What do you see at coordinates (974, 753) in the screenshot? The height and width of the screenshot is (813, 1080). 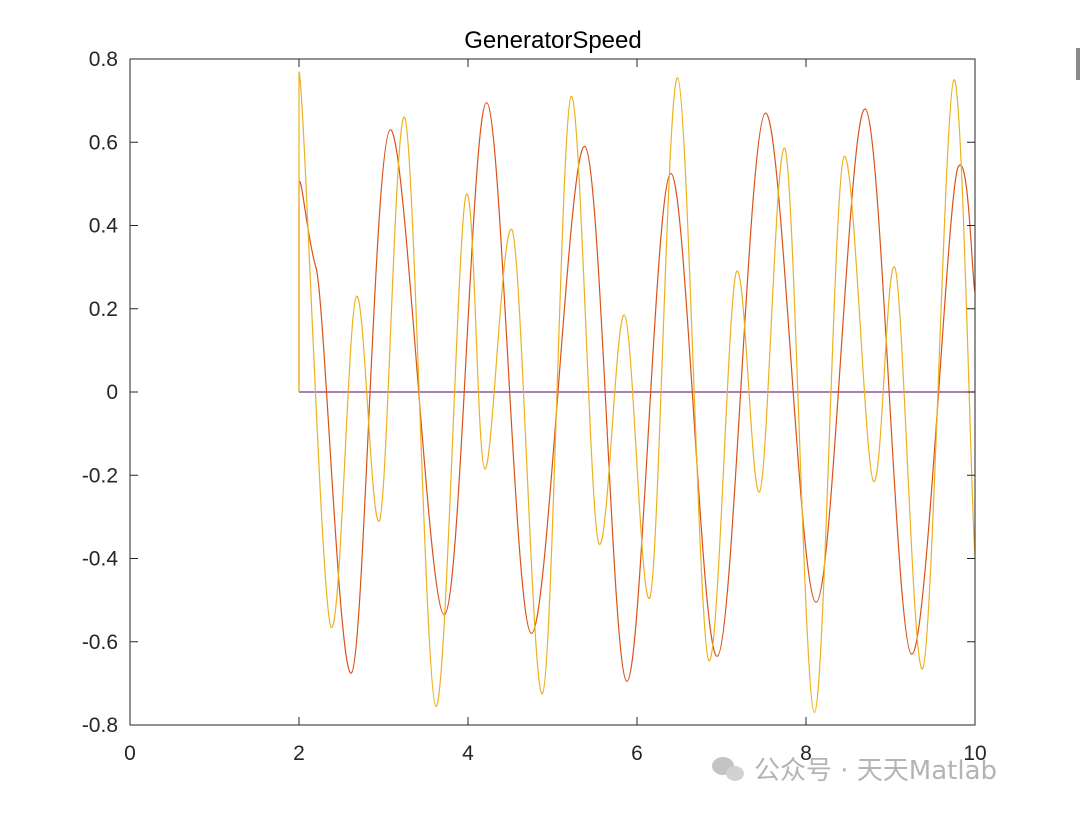 I see `x-tick-label: 10` at bounding box center [974, 753].